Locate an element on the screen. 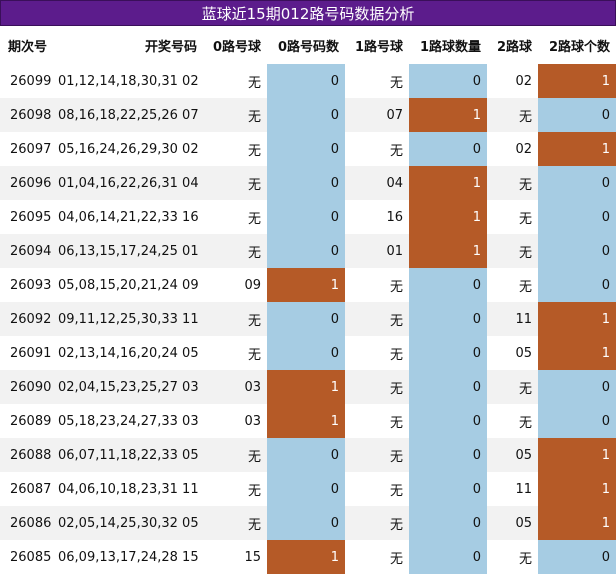  header-route0-ball: 0路号球 is located at coordinates (235, 45).